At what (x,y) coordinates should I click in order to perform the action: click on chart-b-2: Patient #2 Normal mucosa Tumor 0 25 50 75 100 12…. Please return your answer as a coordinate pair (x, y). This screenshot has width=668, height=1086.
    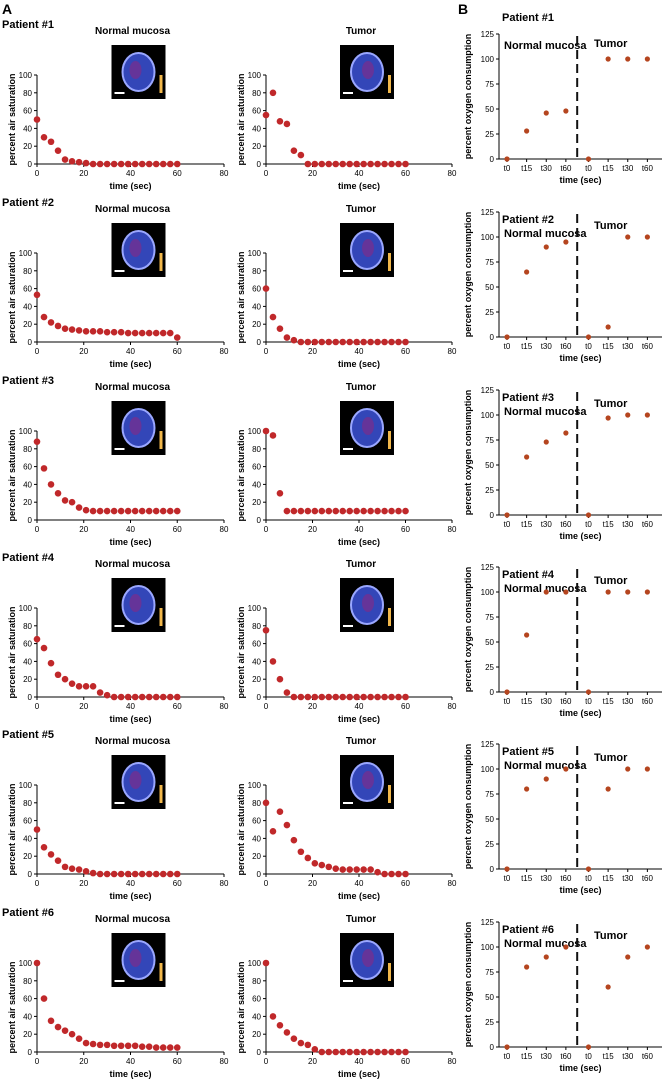
    Looking at the image, I should click on (562, 285).